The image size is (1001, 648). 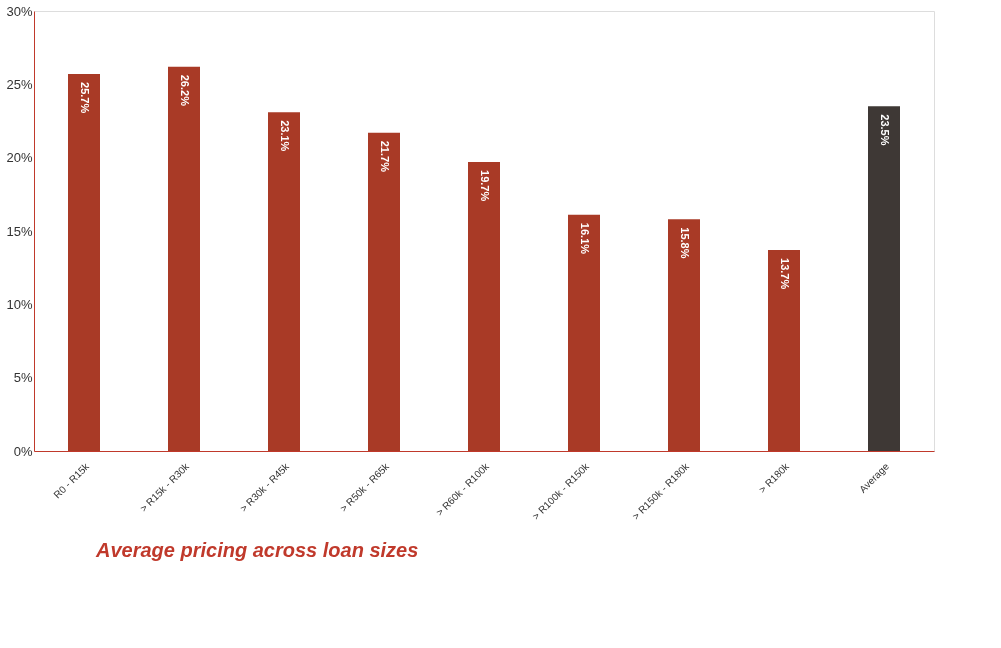 What do you see at coordinates (19, 231) in the screenshot?
I see `y-tick-label: 15%` at bounding box center [19, 231].